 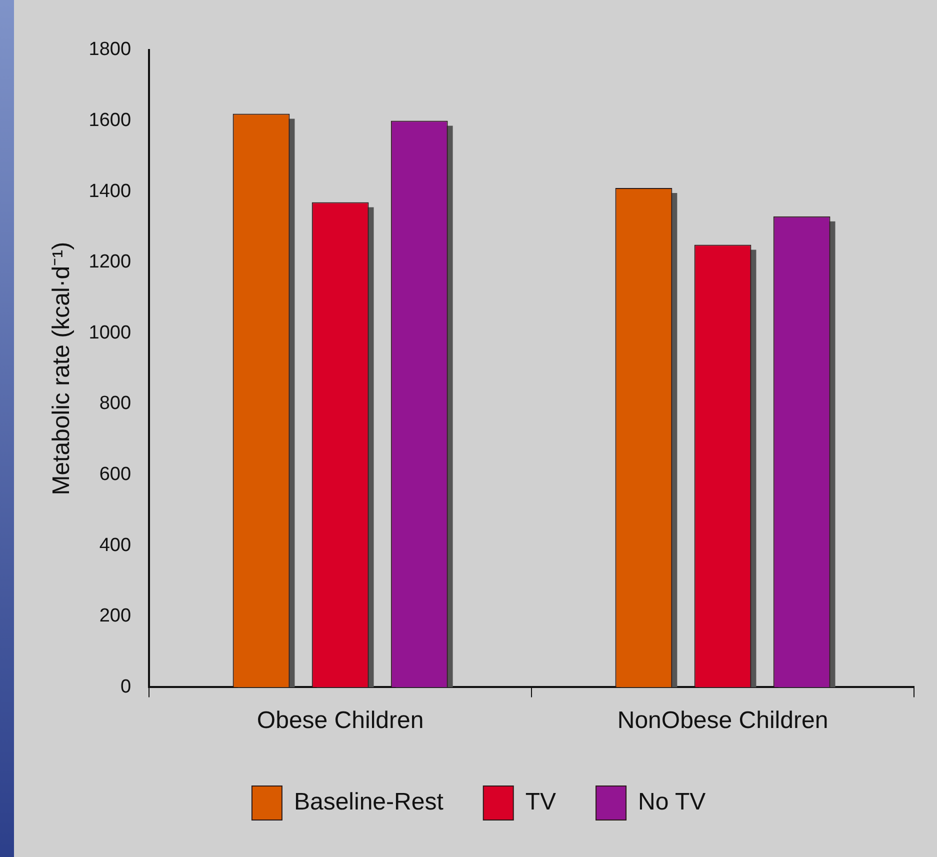 What do you see at coordinates (115, 616) in the screenshot?
I see `y-tick-label: 200` at bounding box center [115, 616].